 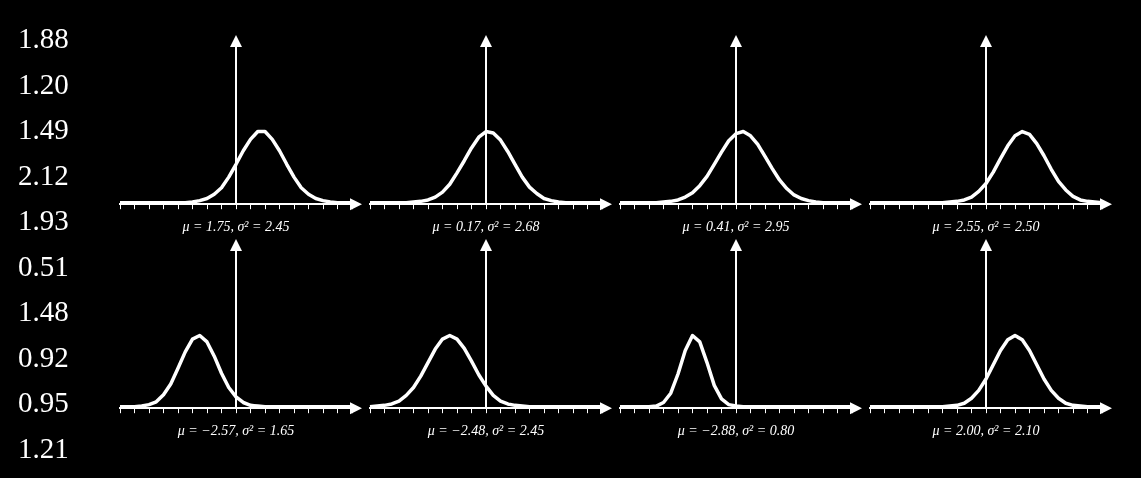 I want to click on text: 1.20, so click(x=44, y=84).